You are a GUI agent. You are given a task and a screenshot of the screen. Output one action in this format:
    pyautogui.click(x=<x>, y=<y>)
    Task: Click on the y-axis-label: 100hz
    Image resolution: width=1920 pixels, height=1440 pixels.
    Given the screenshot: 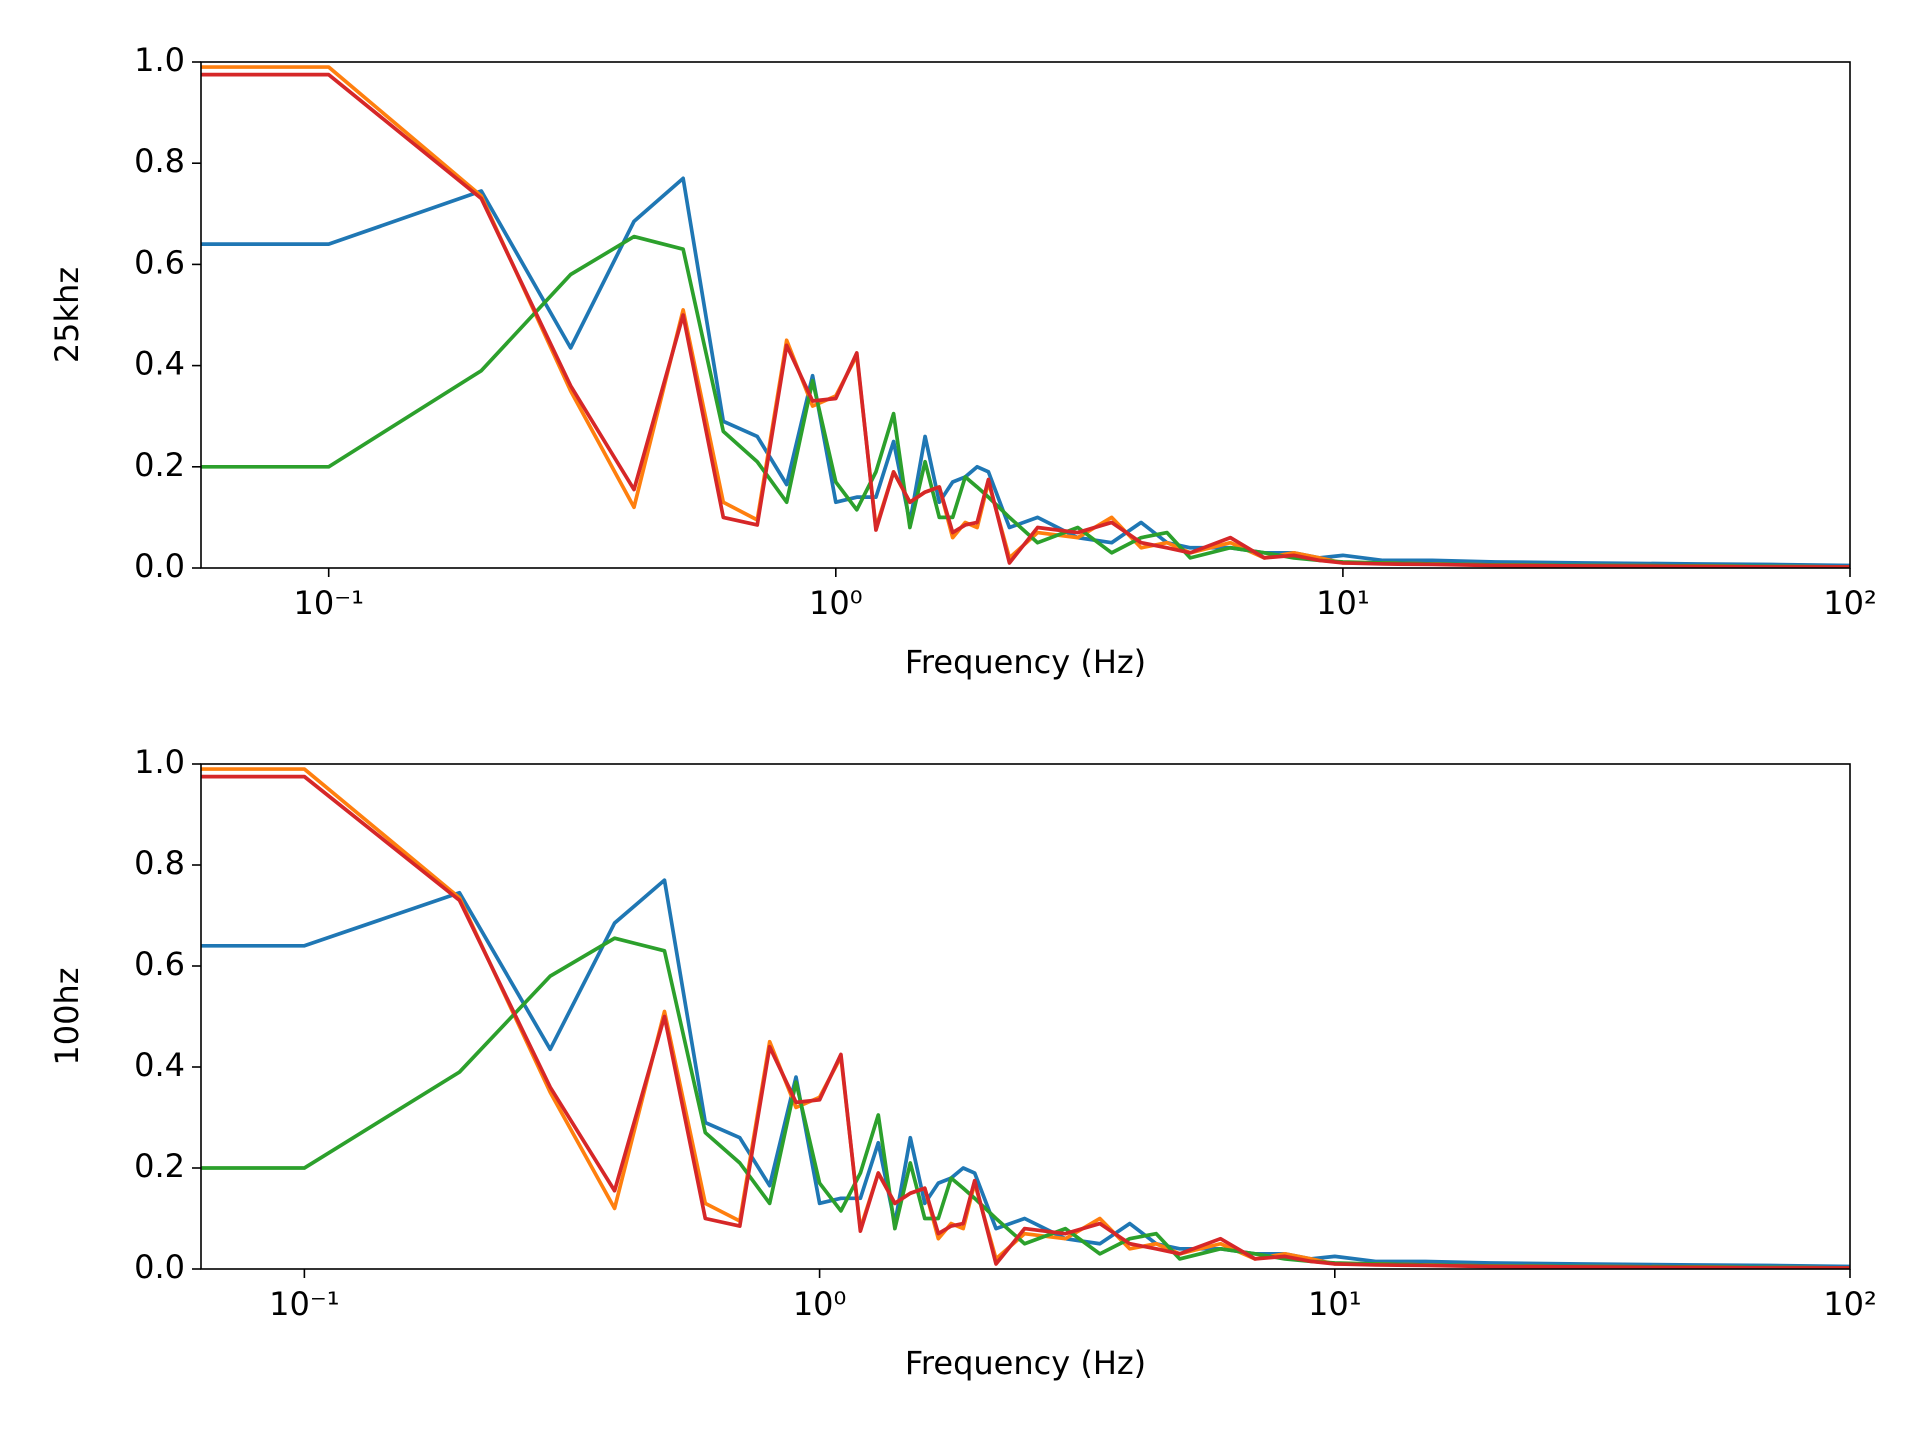 What is the action you would take?
    pyautogui.click(x=67, y=1016)
    